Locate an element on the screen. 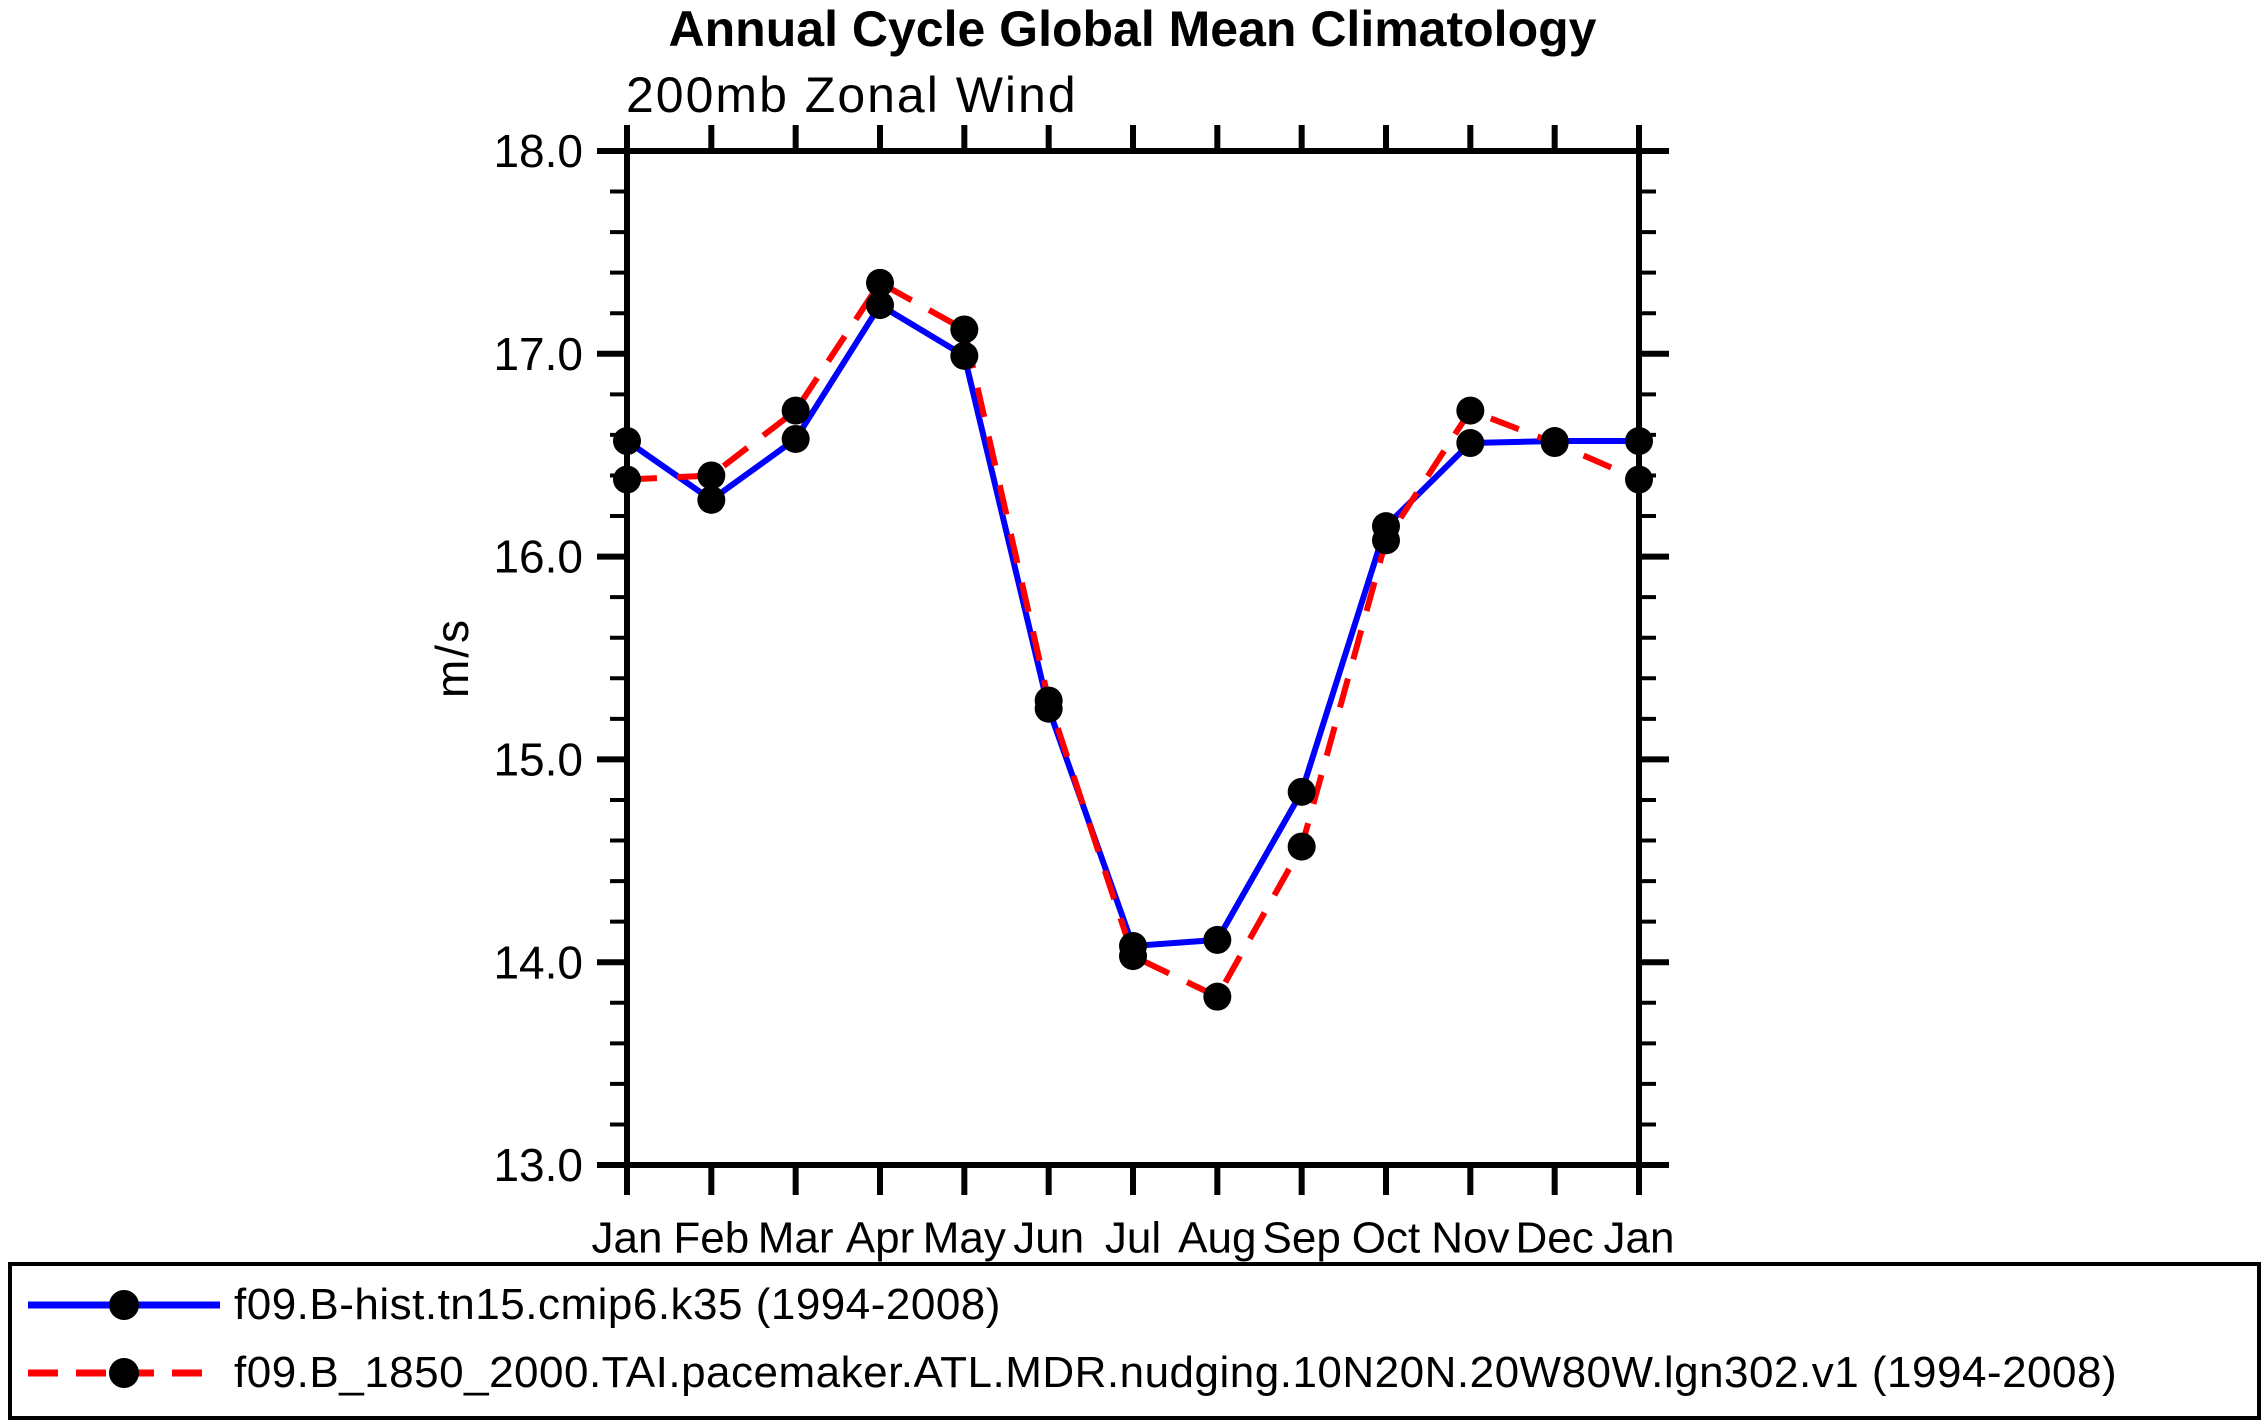 This screenshot has width=2265, height=1423. x-tick-label: Sep is located at coordinates (1302, 1237).